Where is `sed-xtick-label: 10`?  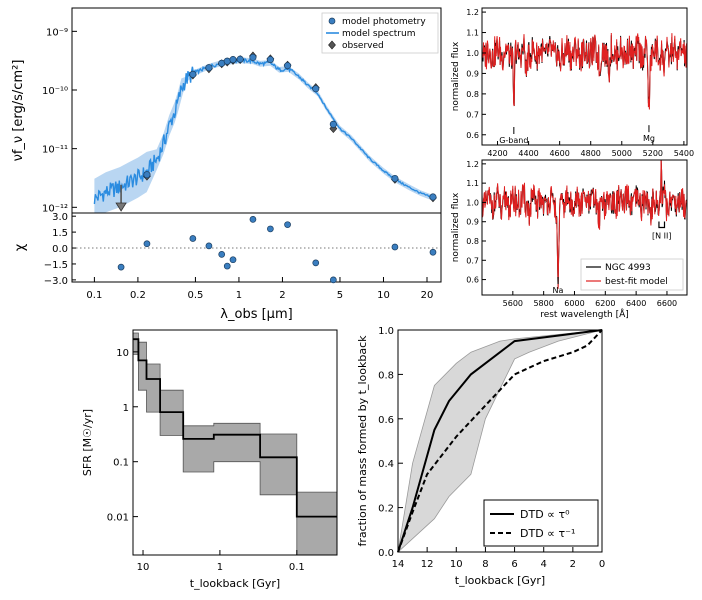
sed-xtick-label: 10 is located at coordinates (383, 295).